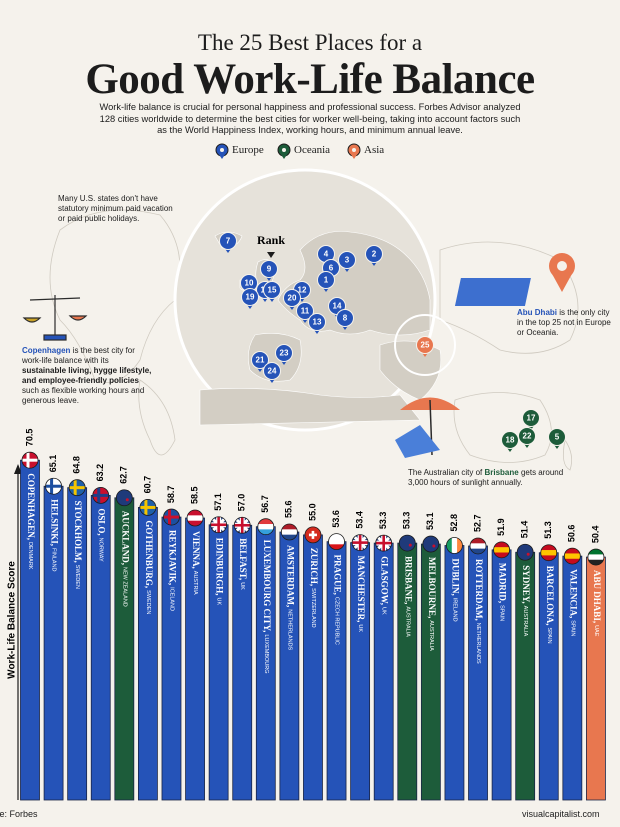 The height and width of the screenshot is (827, 620). I want to click on map-pin-label: 7, so click(228, 241).